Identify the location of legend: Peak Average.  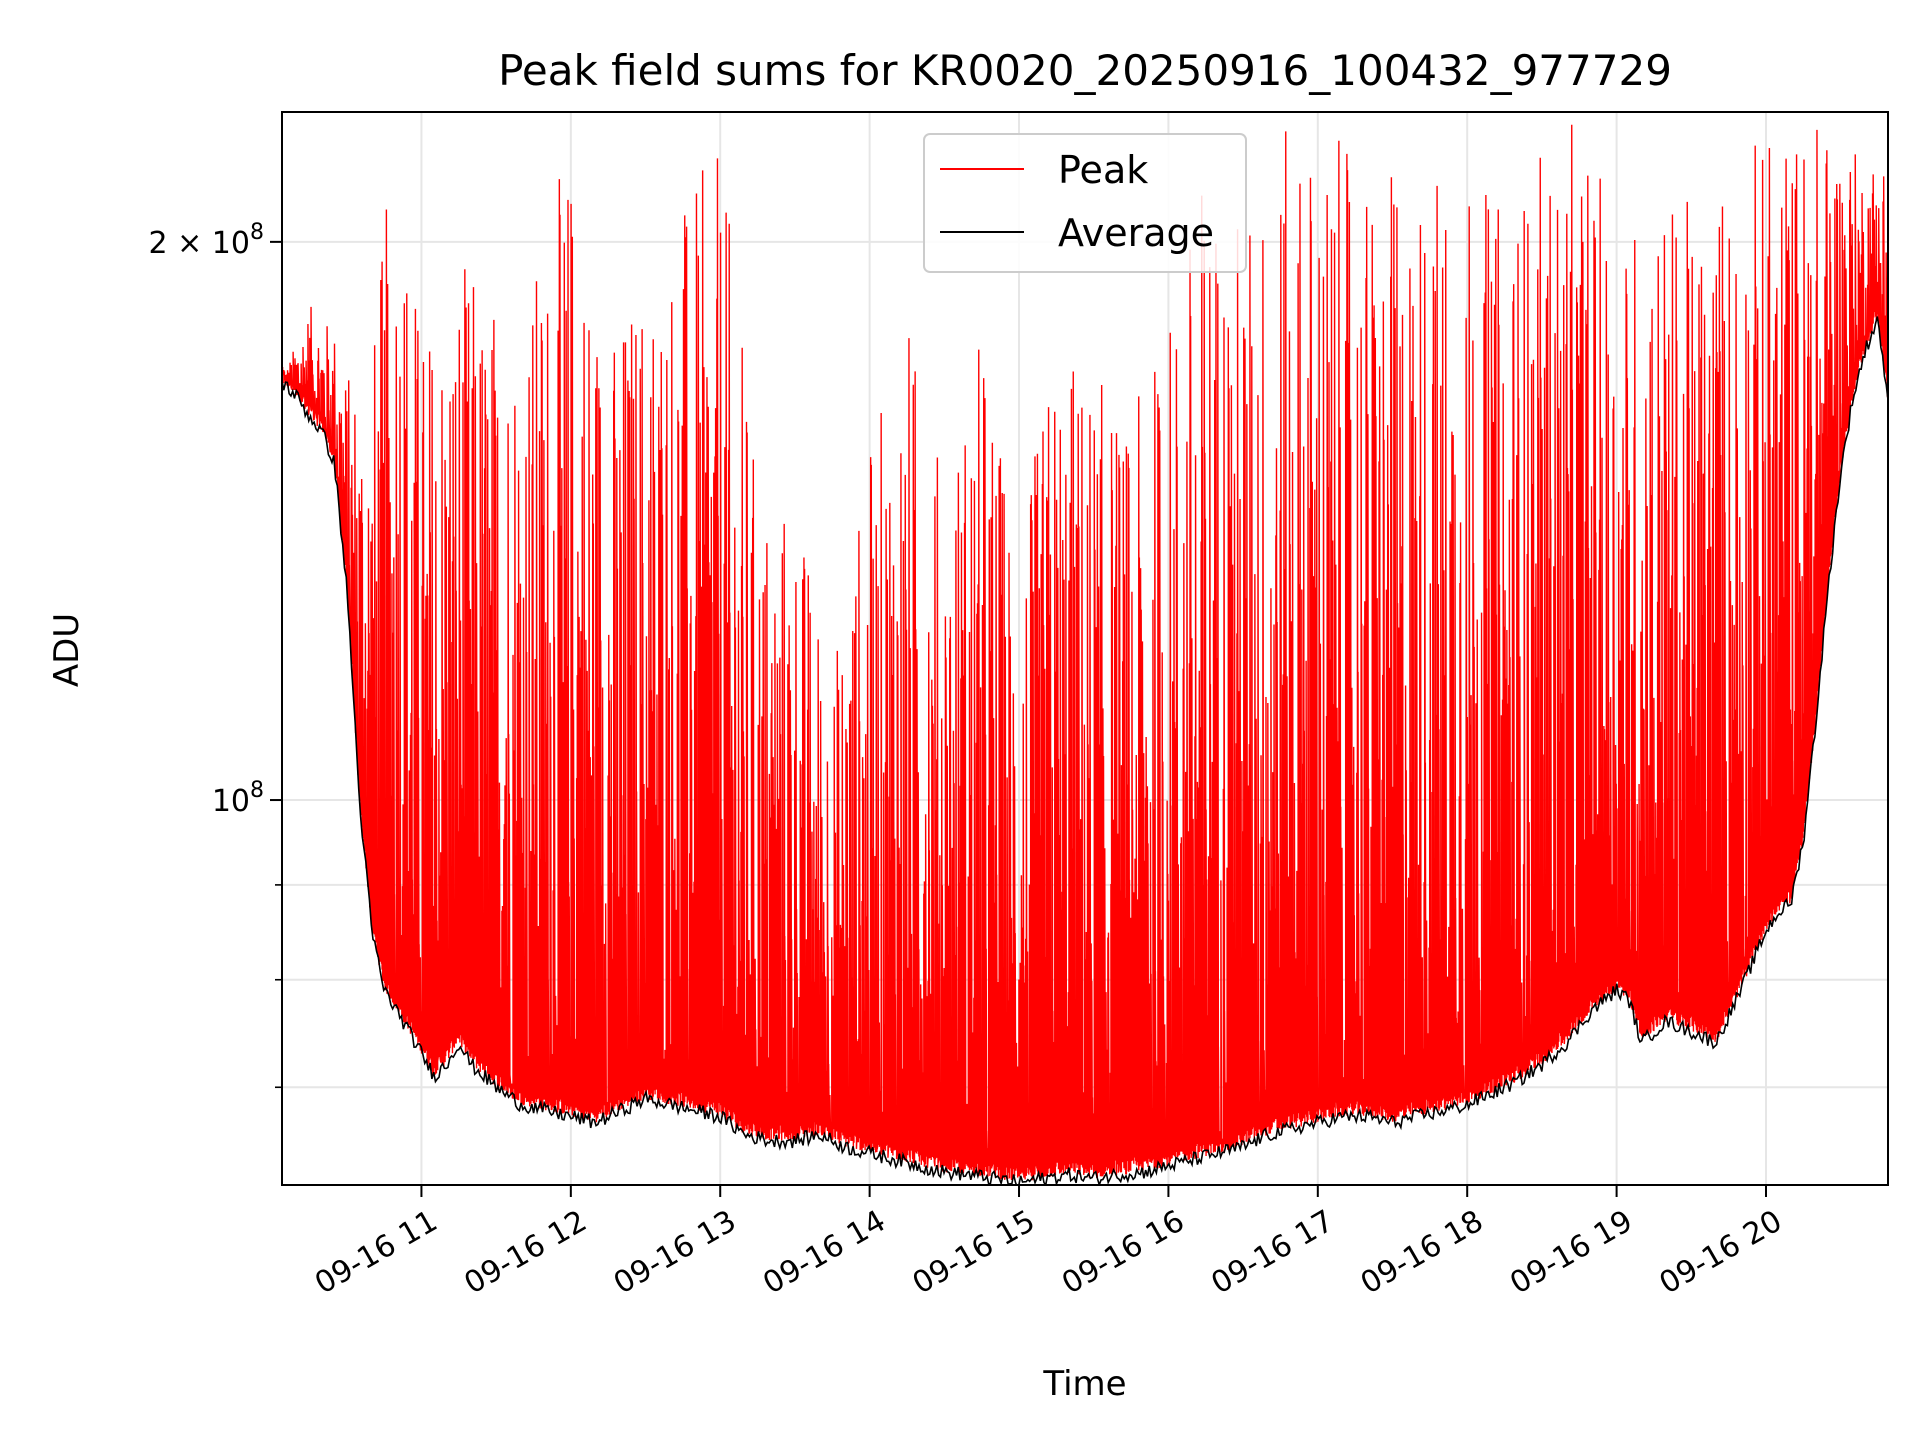
(1085, 203).